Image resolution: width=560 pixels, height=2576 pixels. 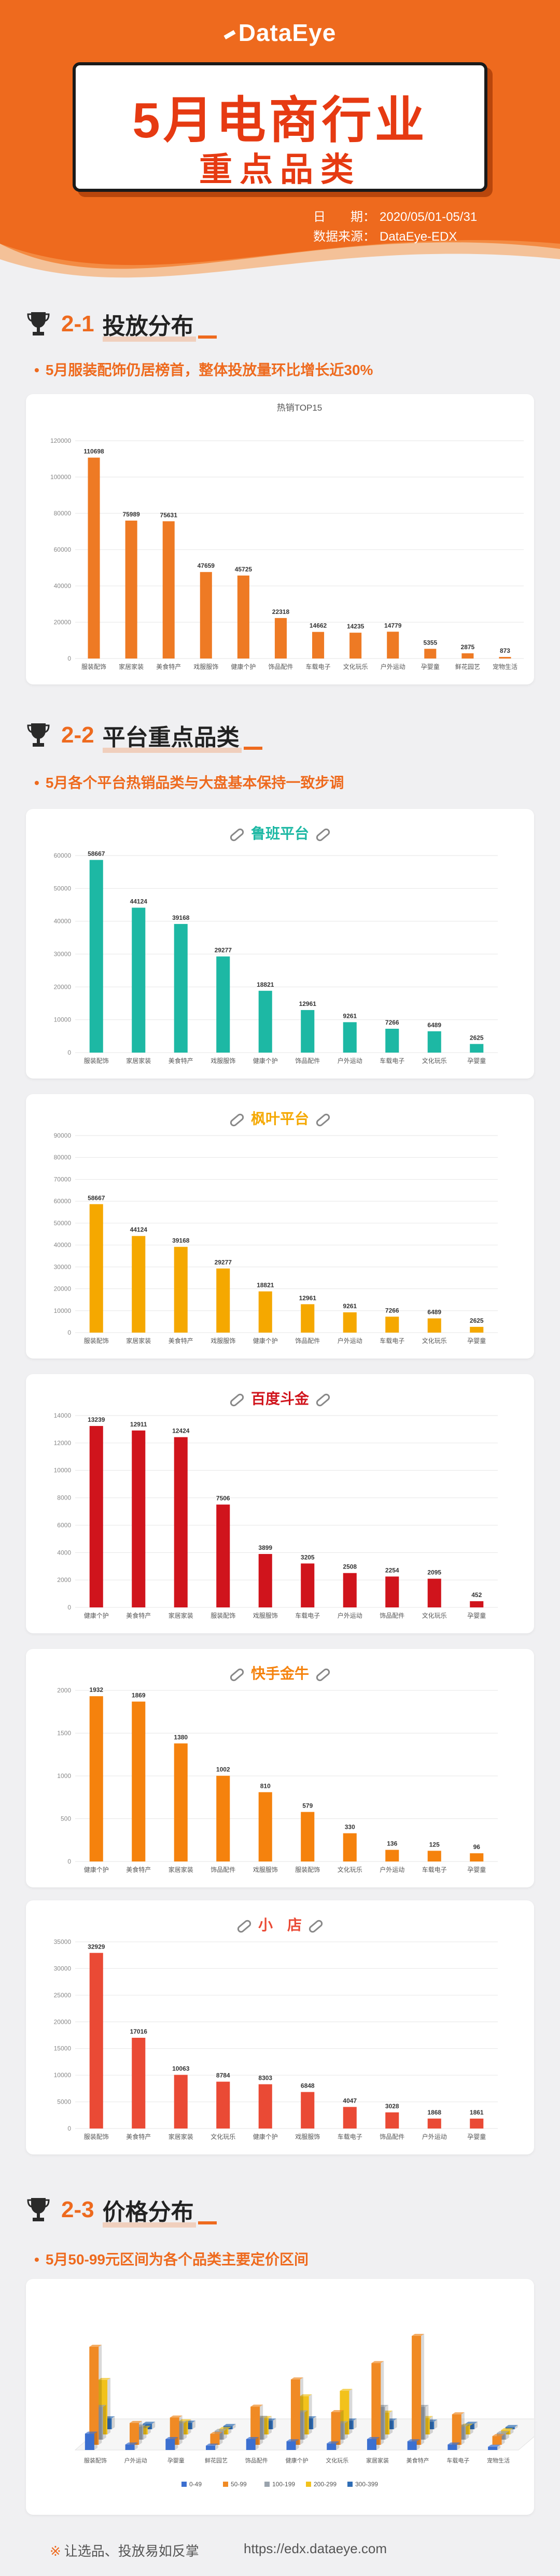 What do you see at coordinates (169, 515) in the screenshot?
I see `data-label: 75631` at bounding box center [169, 515].